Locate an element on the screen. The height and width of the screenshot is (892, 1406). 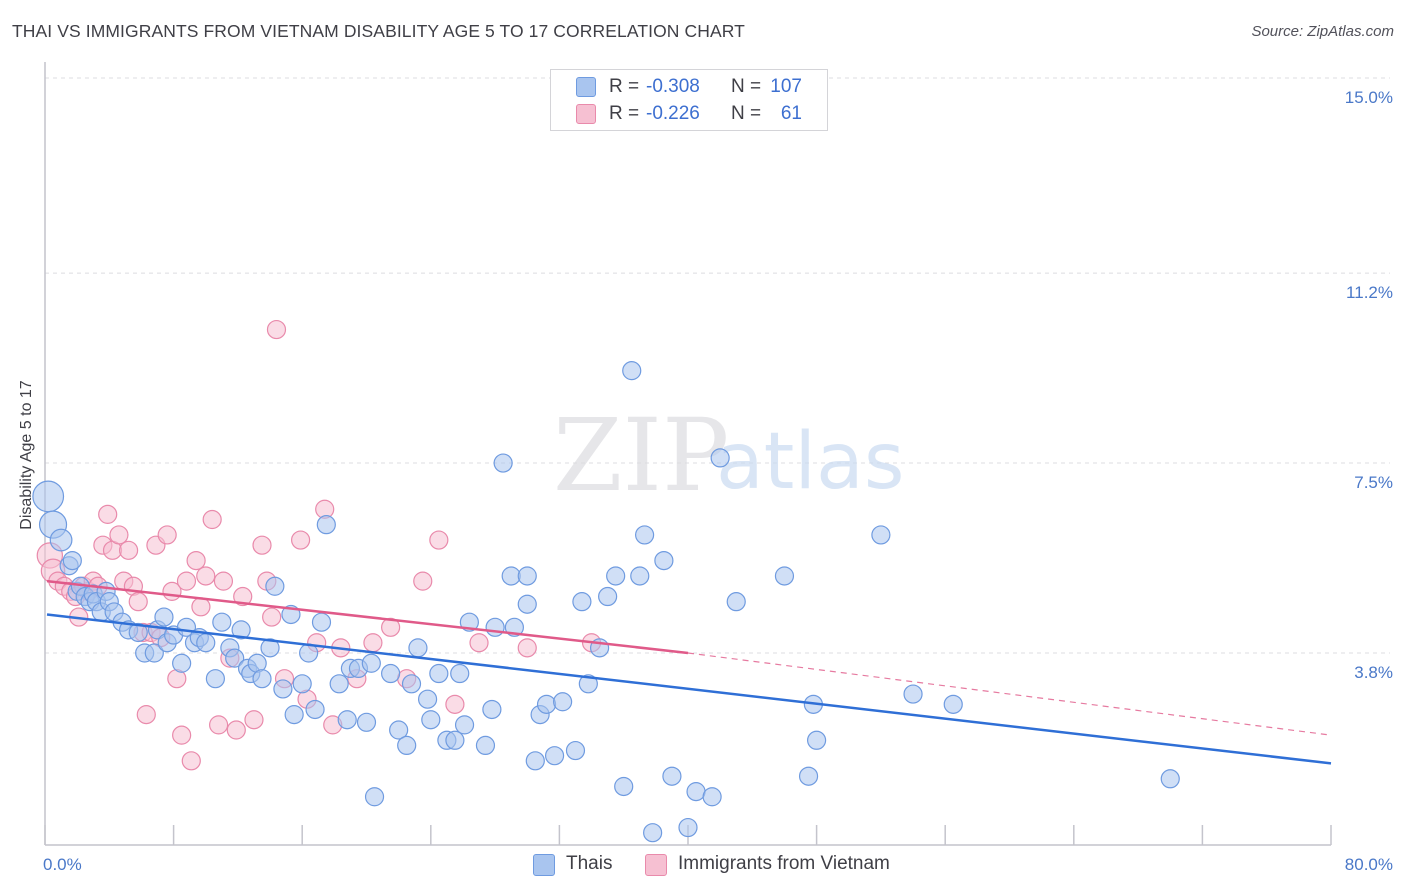
bottom-legend-swatch-thais is located at coordinates (544, 865).